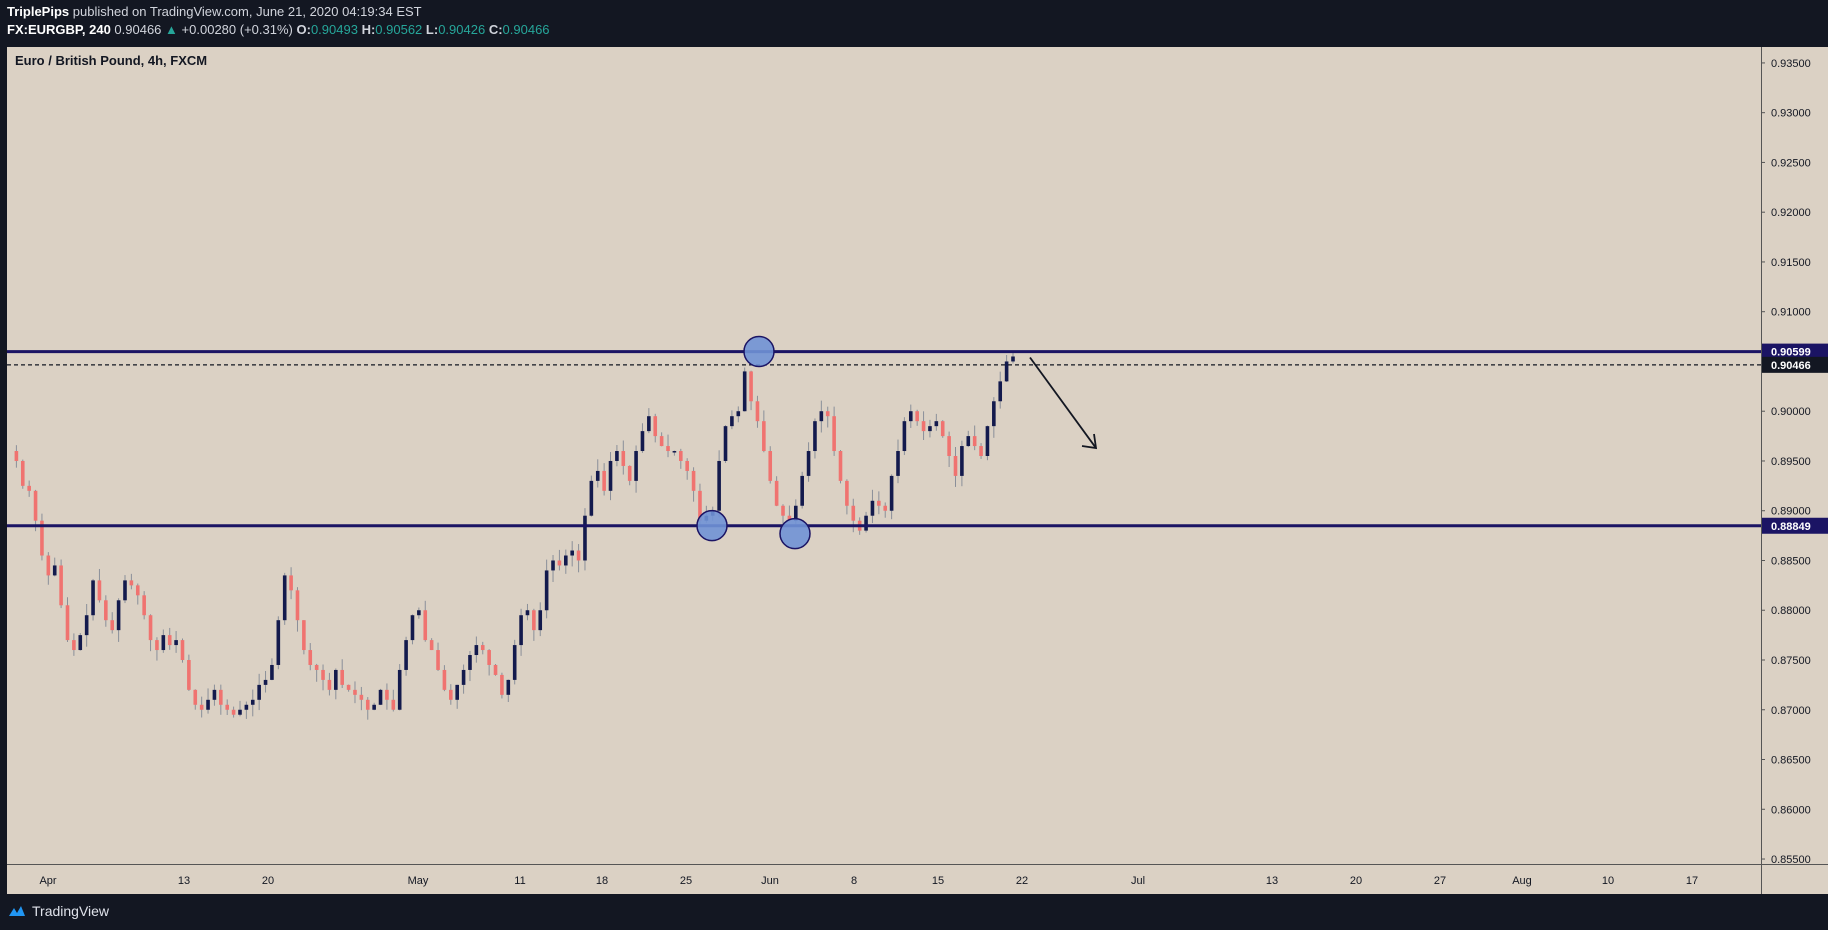 This screenshot has width=1828, height=930. Describe the element at coordinates (1791, 512) in the screenshot. I see `y-tick-label: 0.89000` at that location.